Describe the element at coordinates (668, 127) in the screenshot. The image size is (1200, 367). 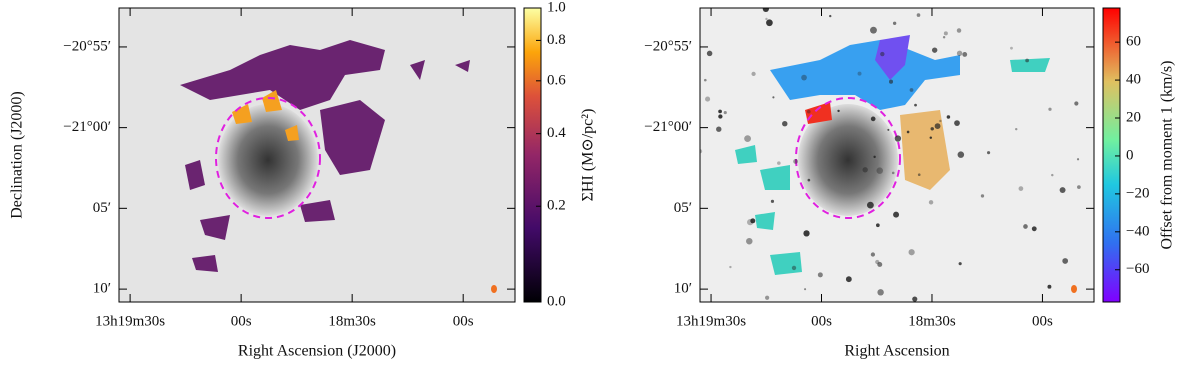
I see `y-tick-label: −21°00′` at that location.